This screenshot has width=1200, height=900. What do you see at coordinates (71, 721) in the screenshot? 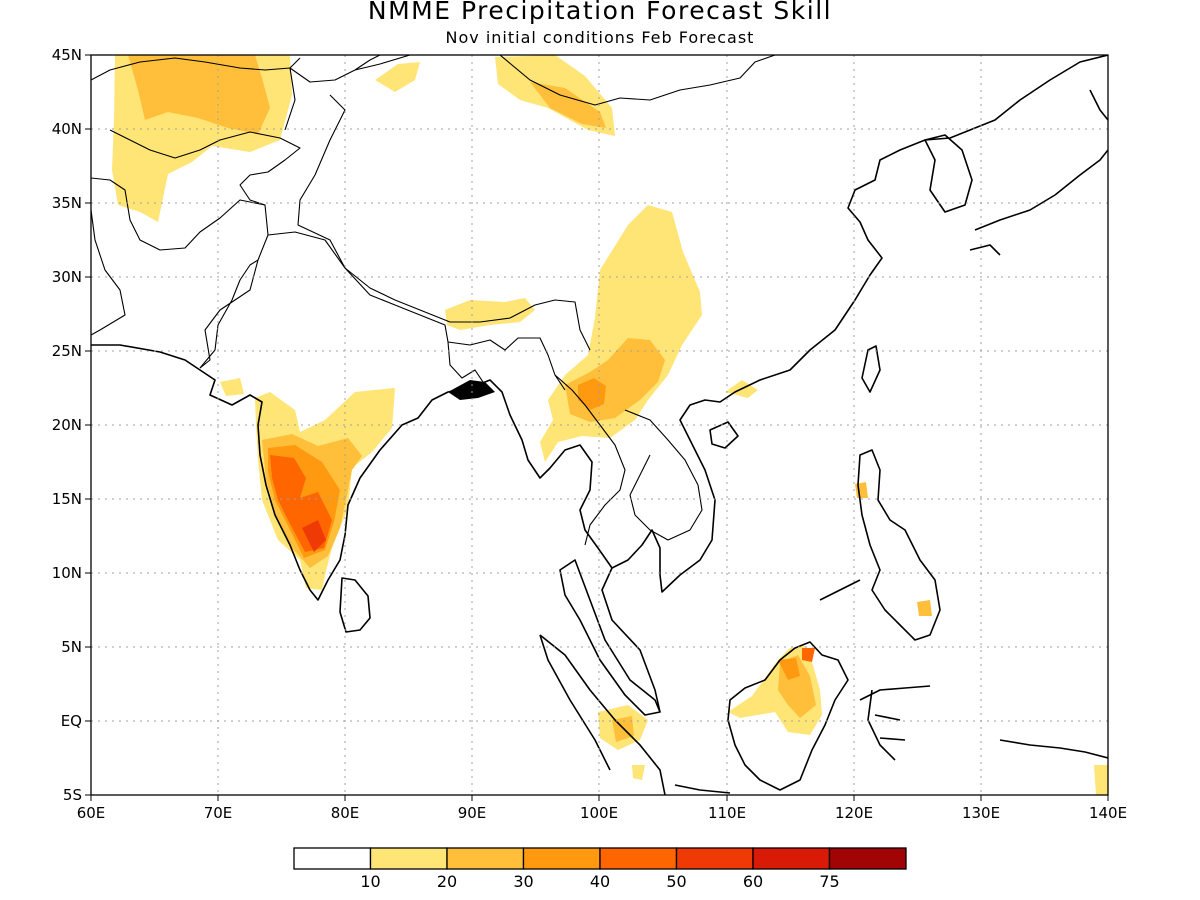
I see `lat-label: EQ` at bounding box center [71, 721].